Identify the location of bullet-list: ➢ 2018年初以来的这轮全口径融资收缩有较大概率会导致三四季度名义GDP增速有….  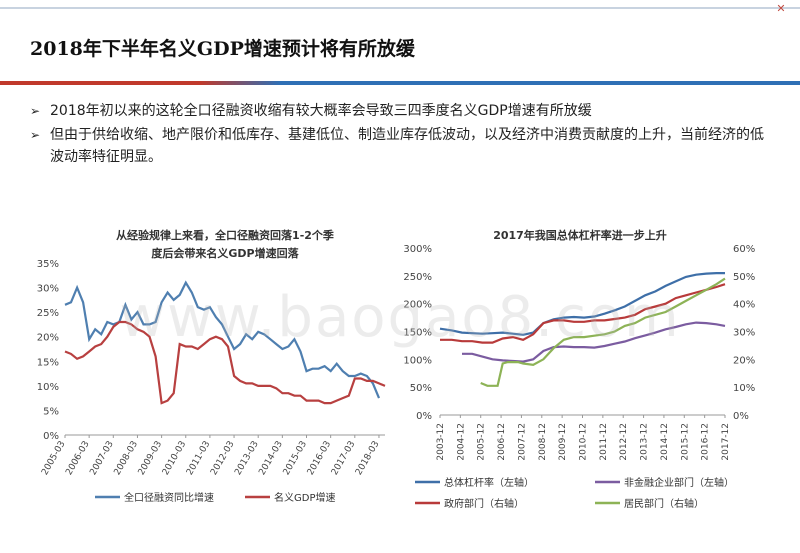
(400, 135).